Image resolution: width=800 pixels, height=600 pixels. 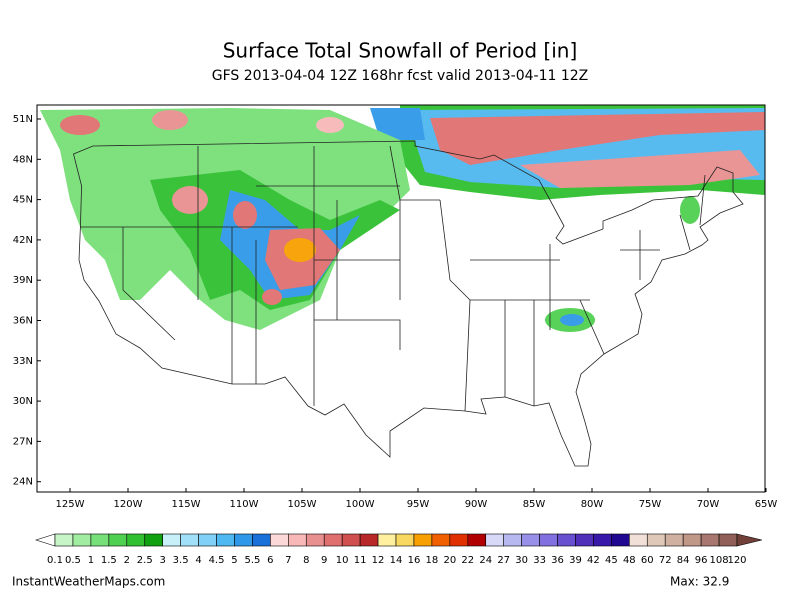 I want to click on lon-label: 105W, so click(x=302, y=504).